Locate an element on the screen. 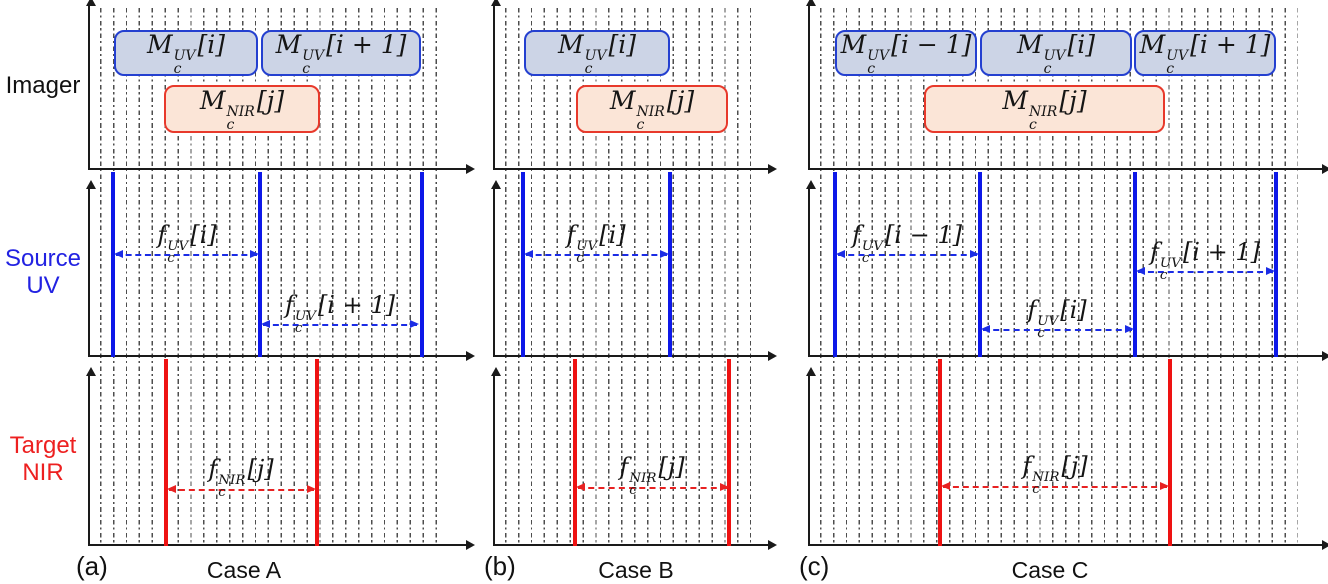 This screenshot has height=584, width=1328. math-index: [i − 1] is located at coordinates (923, 235).